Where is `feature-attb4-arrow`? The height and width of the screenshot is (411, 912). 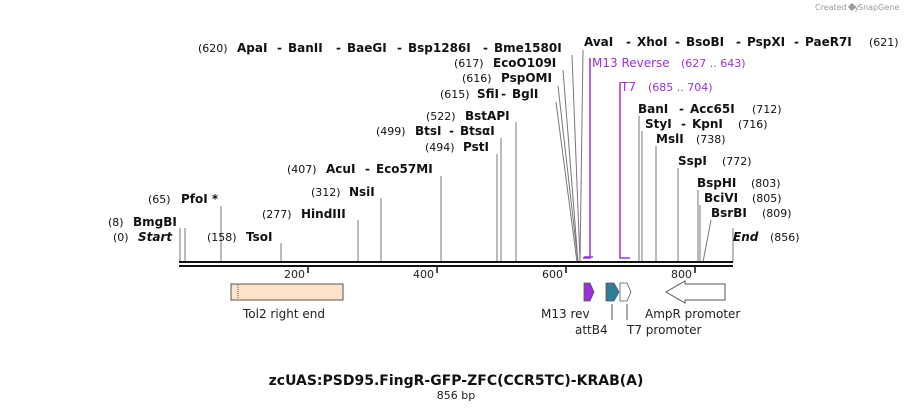 feature-attb4-arrow is located at coordinates (612, 292).